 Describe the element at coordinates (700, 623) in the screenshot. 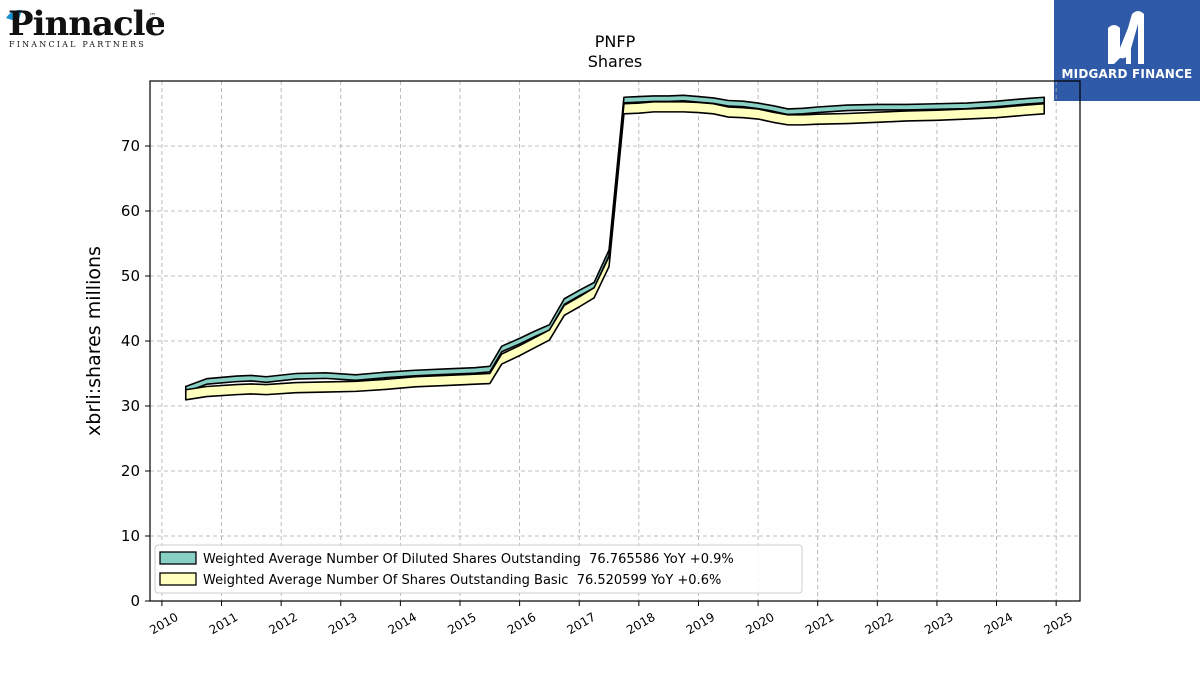

I see `x-tick-label: 2019` at that location.